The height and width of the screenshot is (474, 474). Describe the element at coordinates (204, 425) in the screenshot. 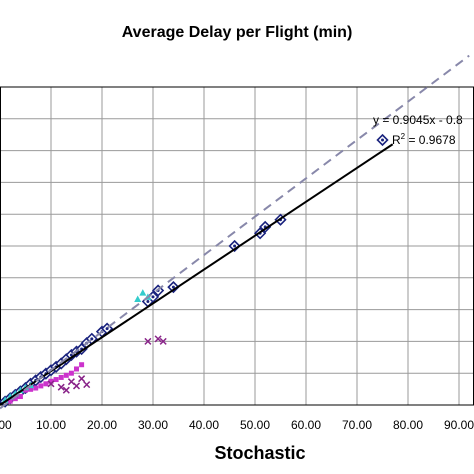

I see `x-tick-label: 40.00` at that location.